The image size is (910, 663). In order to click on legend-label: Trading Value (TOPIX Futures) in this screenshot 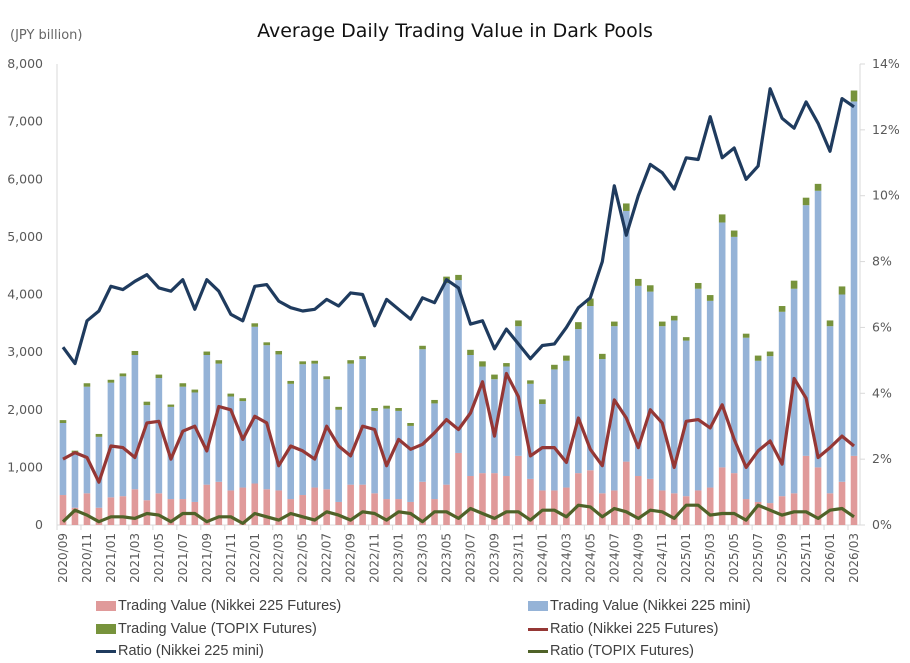, I will do `click(217, 629)`.